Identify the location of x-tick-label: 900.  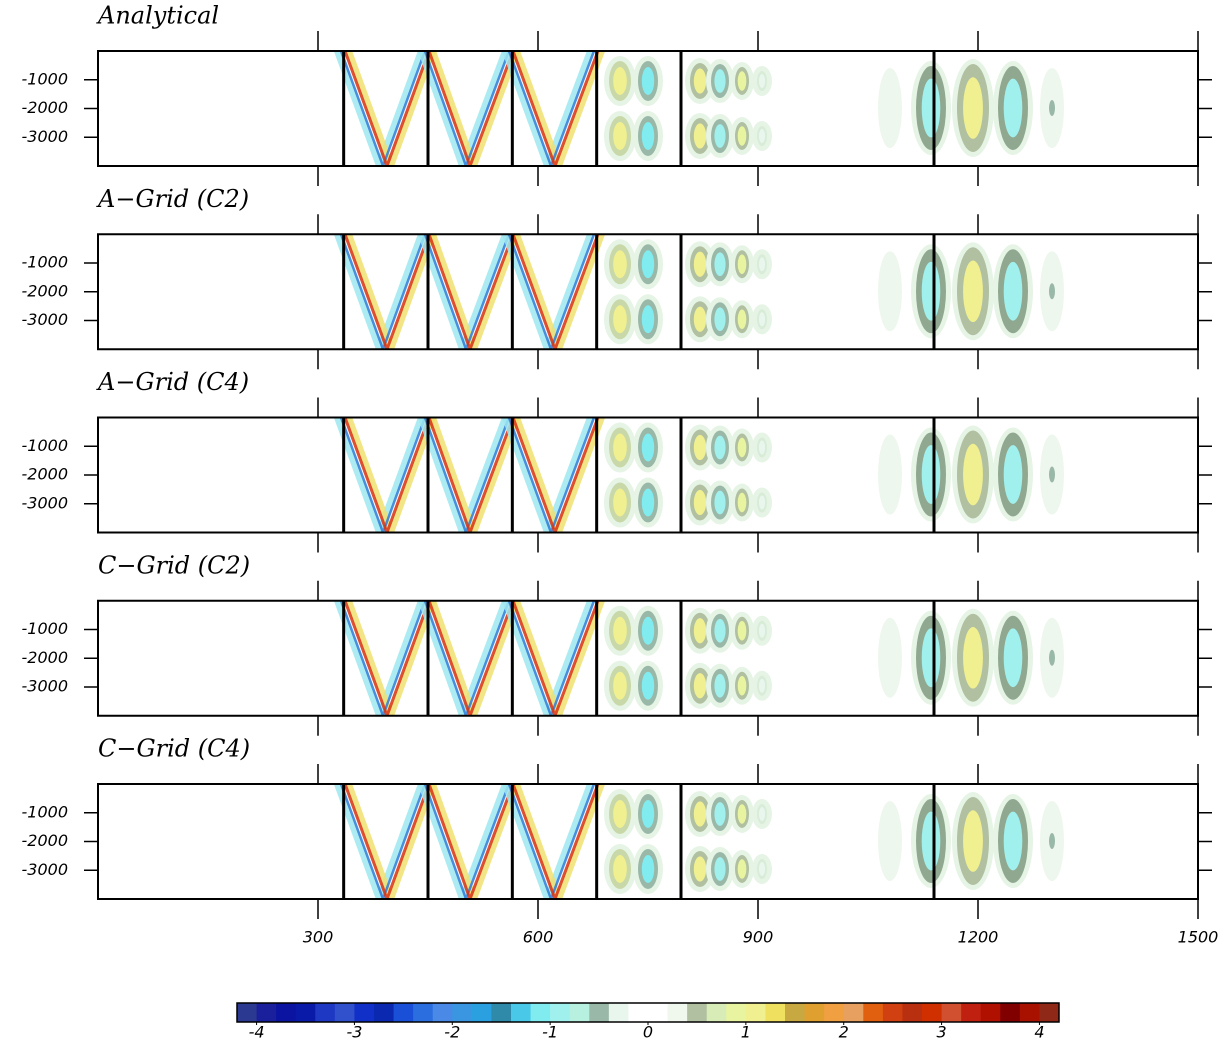
(758, 937).